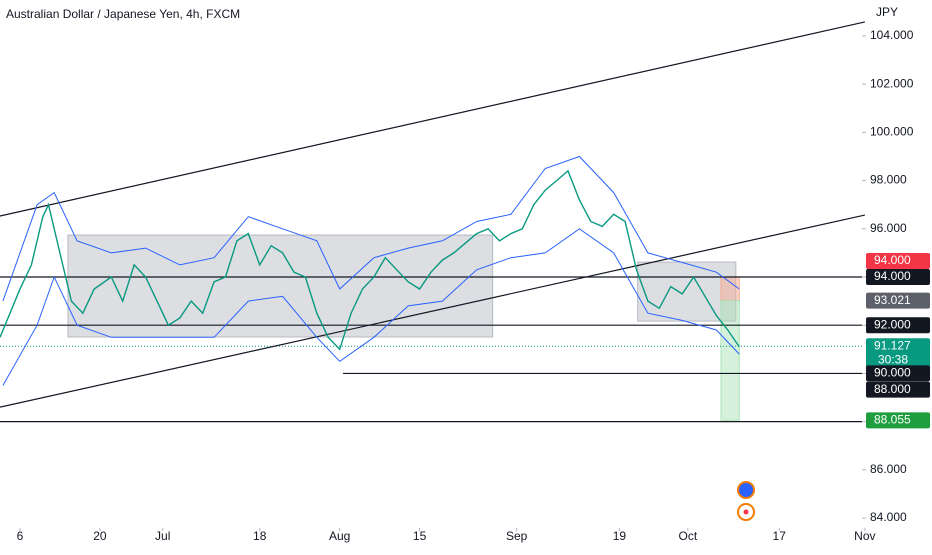  What do you see at coordinates (260, 536) in the screenshot?
I see `x-tick-label: 18` at bounding box center [260, 536].